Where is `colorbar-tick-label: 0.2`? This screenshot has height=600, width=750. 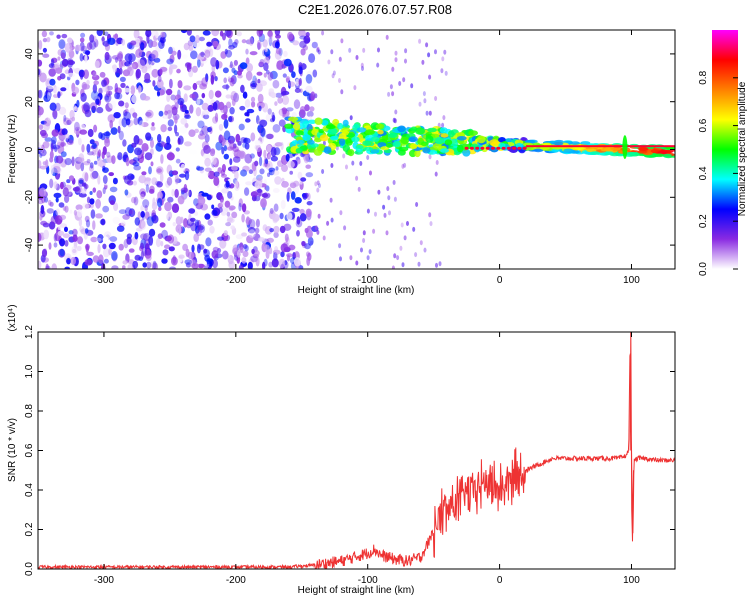
colorbar-tick-label: 0.2 is located at coordinates (703, 221).